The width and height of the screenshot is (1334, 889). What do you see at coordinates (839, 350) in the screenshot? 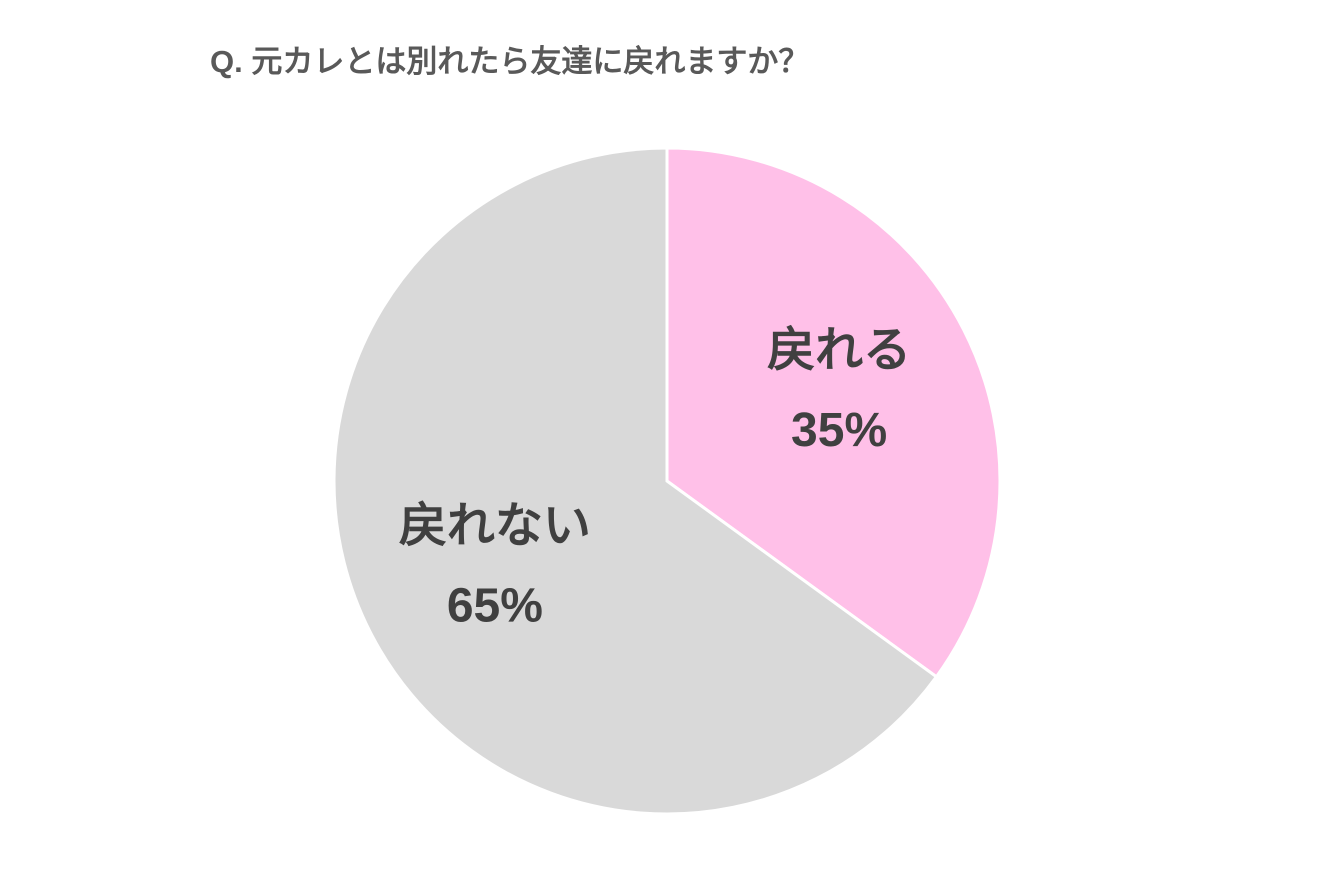
I see `slice-category-label: 戻れる` at bounding box center [839, 350].